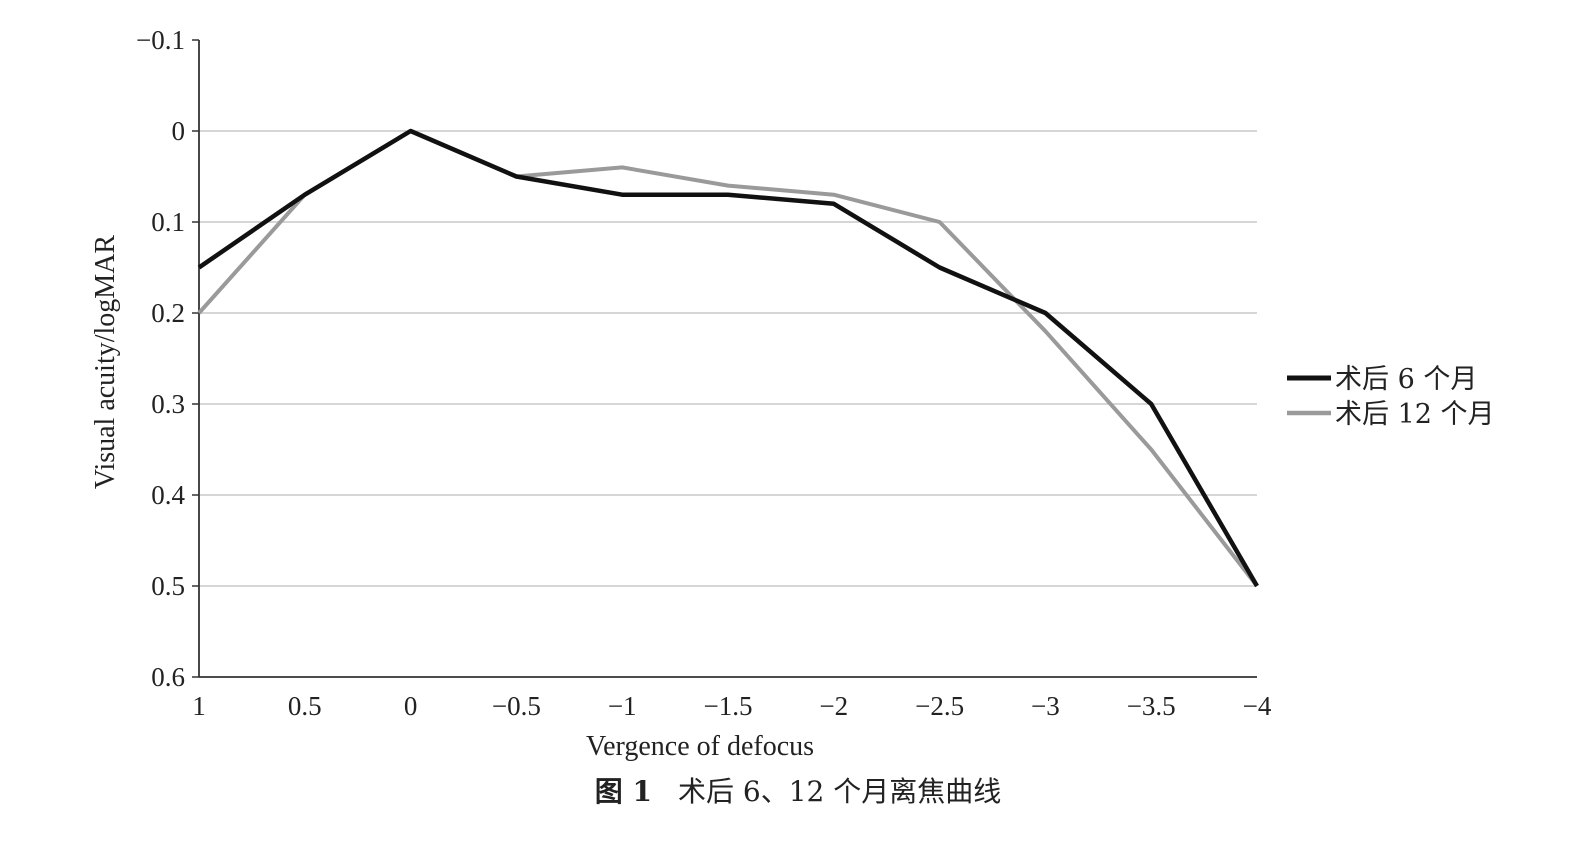 Image resolution: width=1596 pixels, height=841 pixels. I want to click on figure-number: 图 1, so click(623, 791).